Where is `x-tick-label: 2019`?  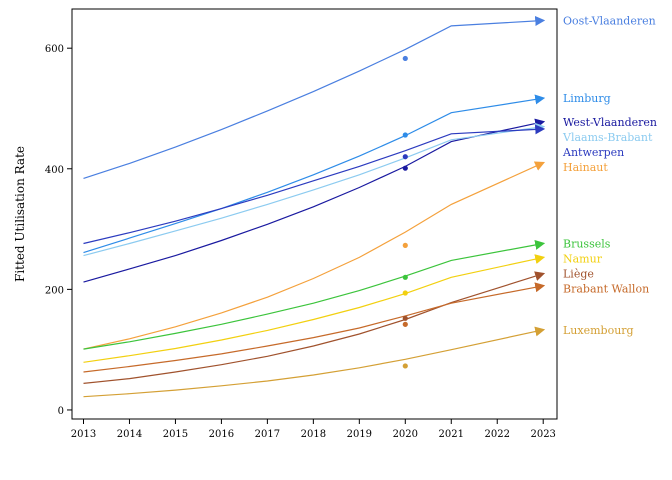 x-tick-label: 2019 is located at coordinates (359, 434).